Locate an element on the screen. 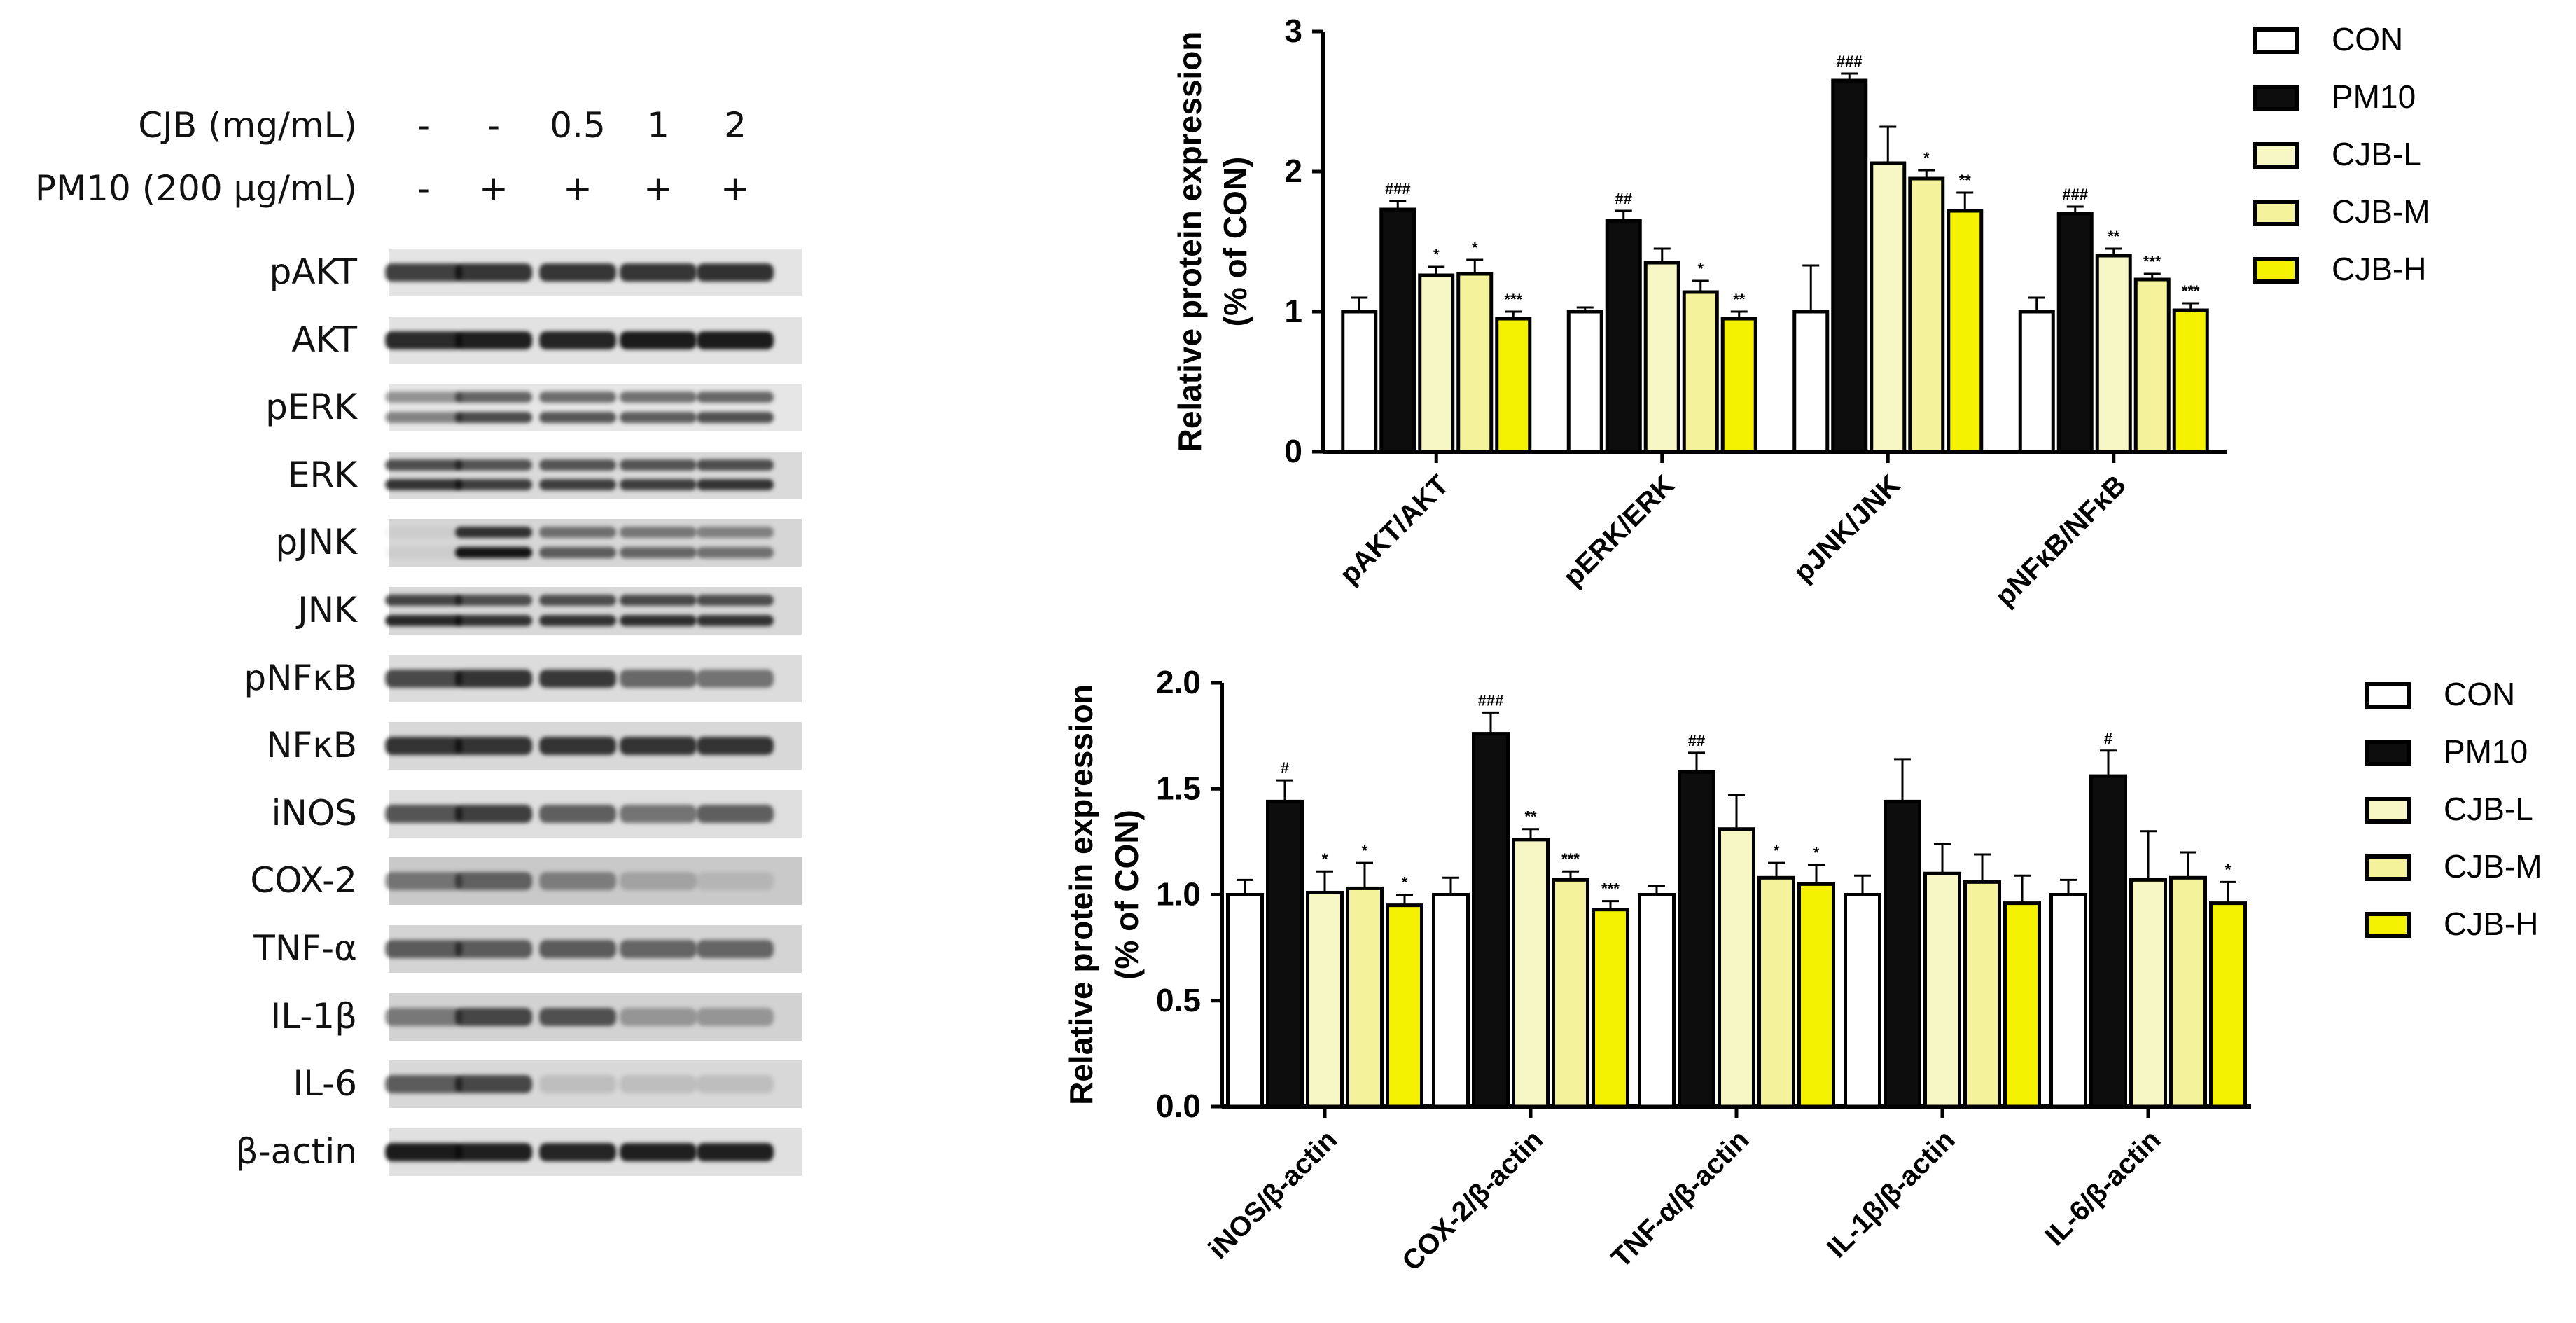 This screenshot has width=2576, height=1323. significance-mark: ### is located at coordinates (1491, 700).